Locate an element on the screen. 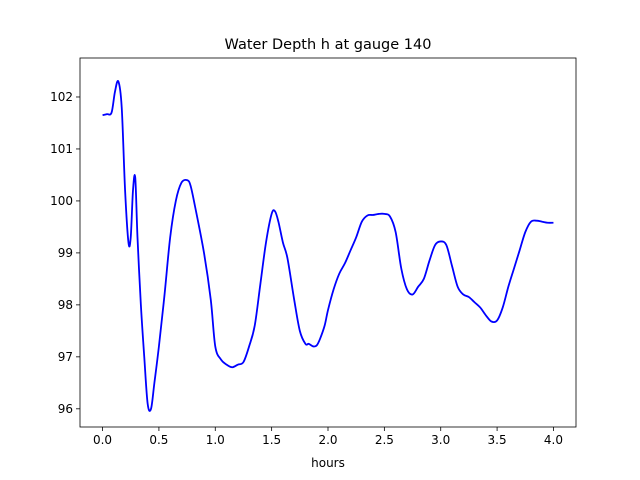 The height and width of the screenshot is (480, 640). y-axis: 96 97 98 99 100 101 102 is located at coordinates (65, 253).